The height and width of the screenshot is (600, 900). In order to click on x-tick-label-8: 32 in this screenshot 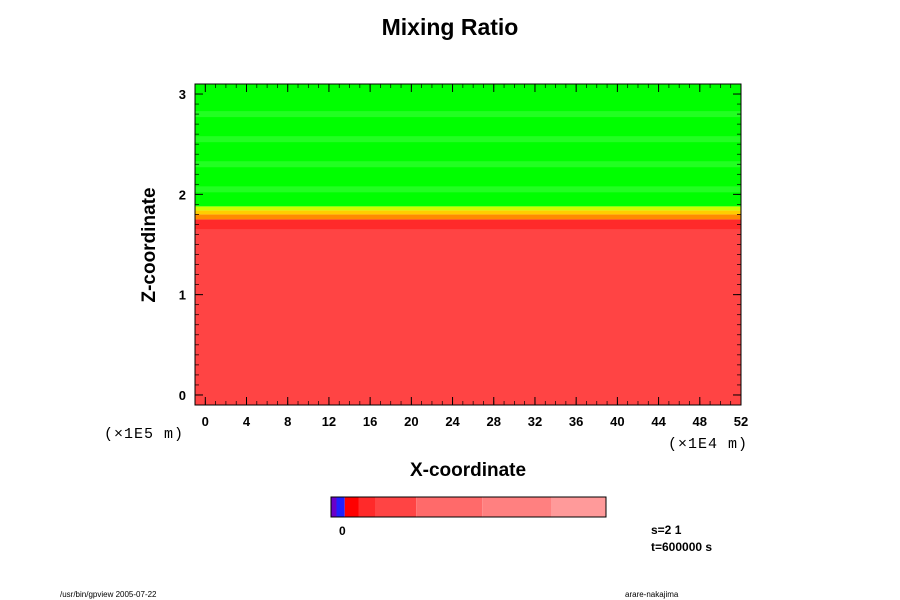, I will do `click(535, 421)`.